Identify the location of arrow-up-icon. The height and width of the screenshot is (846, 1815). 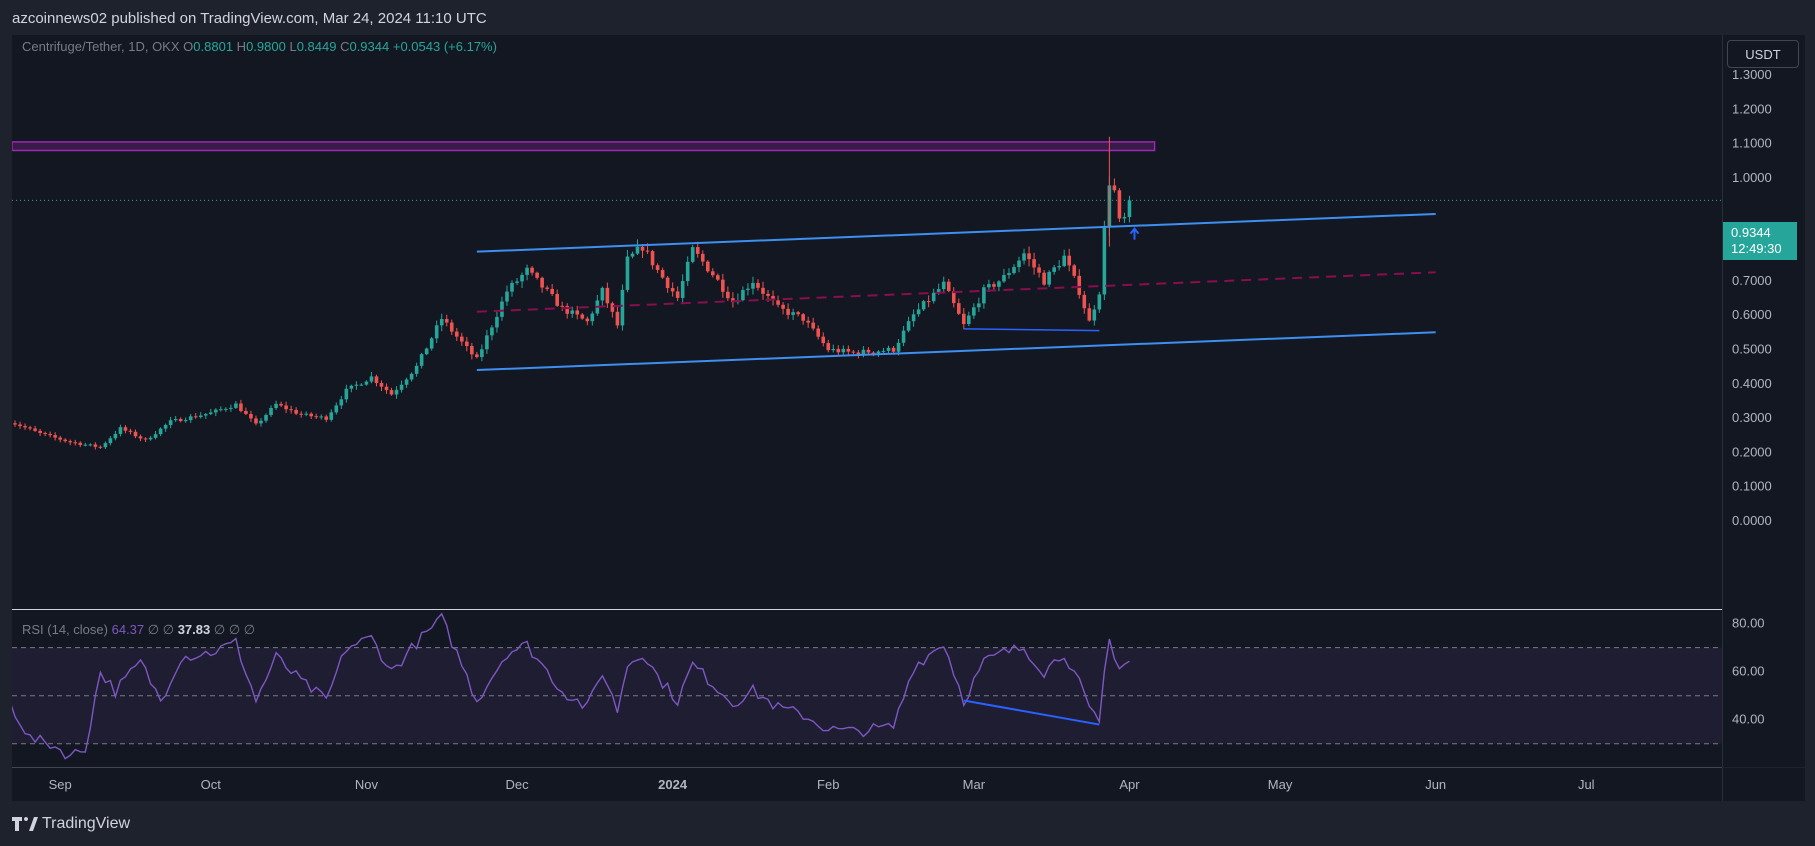
(1134, 233).